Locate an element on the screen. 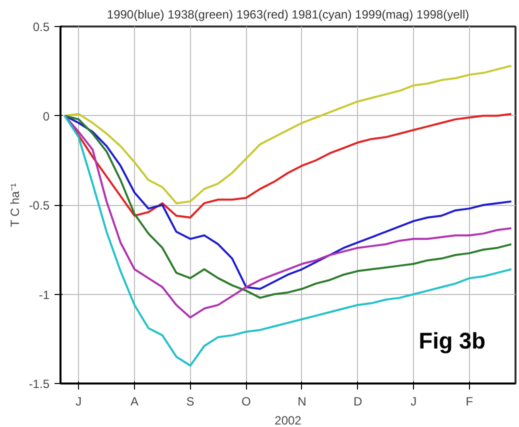 The width and height of the screenshot is (519, 427). y-tick-label: 0 is located at coordinates (46, 116).